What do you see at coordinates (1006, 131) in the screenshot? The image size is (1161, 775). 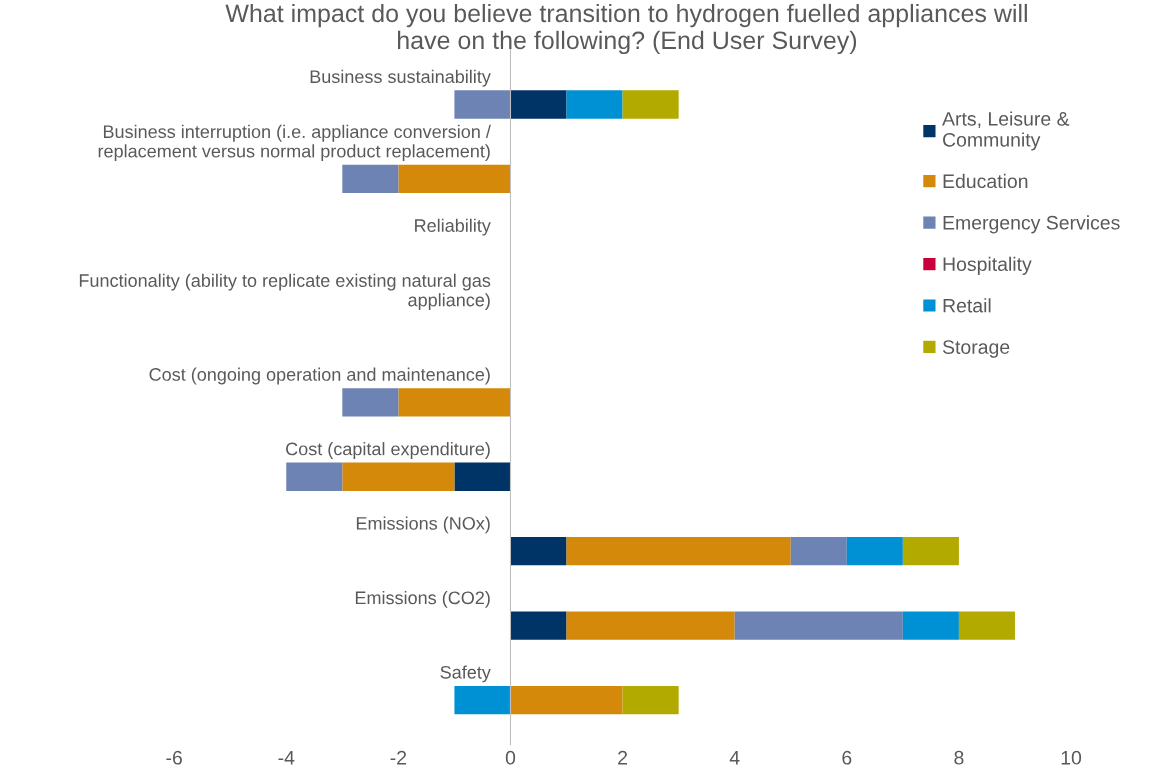 I see `legend-label: Arts, Leisure & Community` at bounding box center [1006, 131].